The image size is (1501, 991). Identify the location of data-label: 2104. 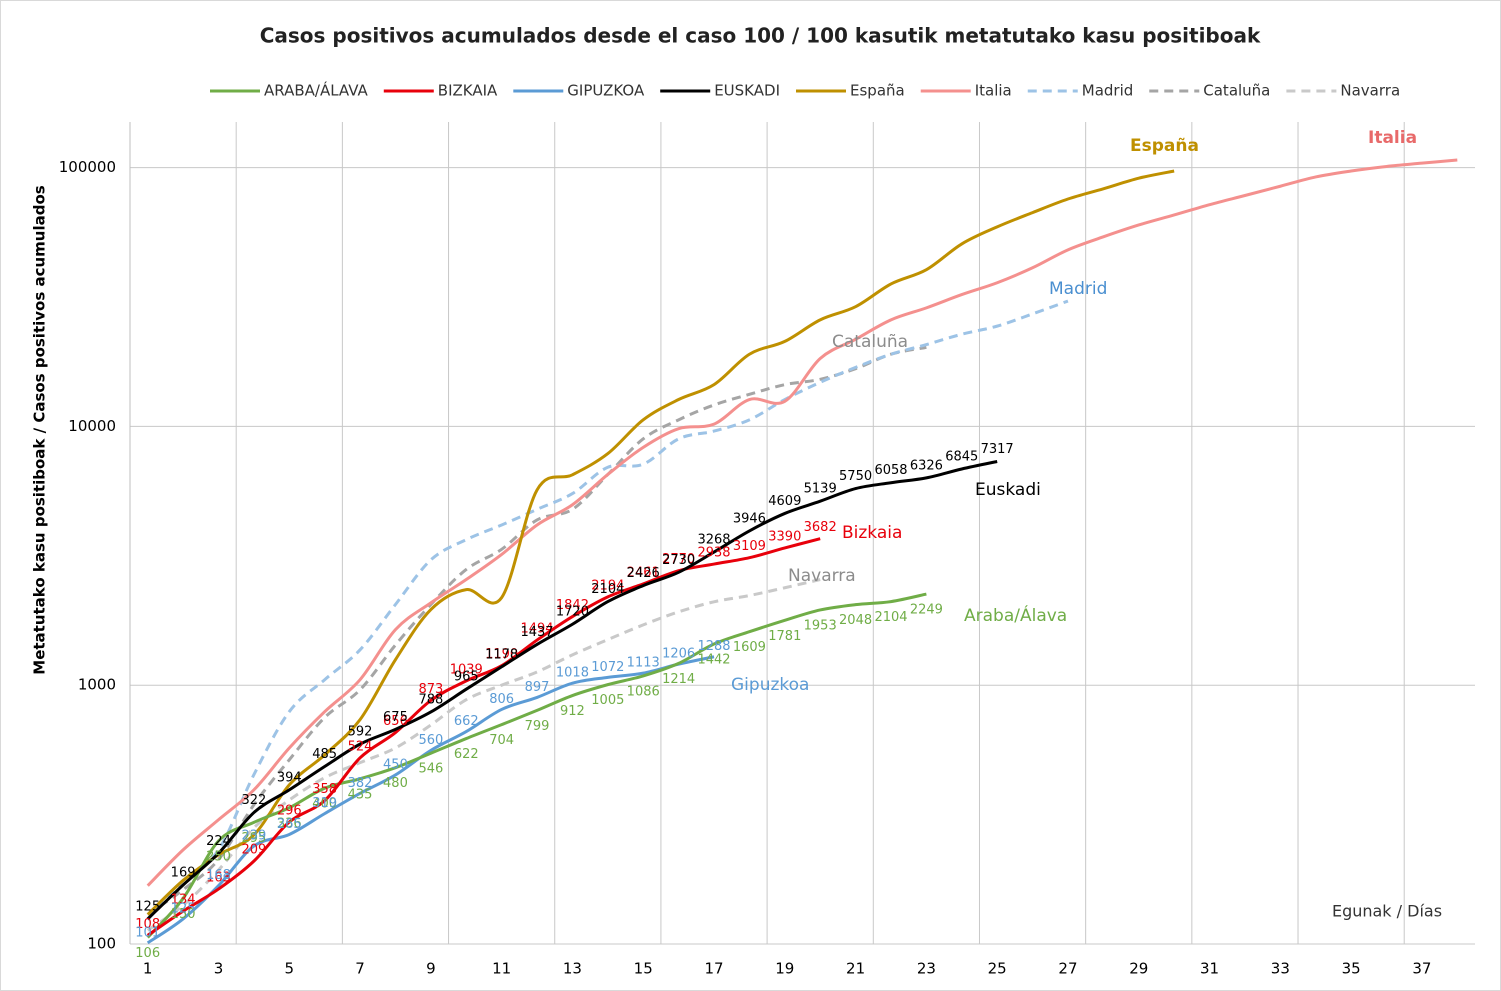
(890, 617).